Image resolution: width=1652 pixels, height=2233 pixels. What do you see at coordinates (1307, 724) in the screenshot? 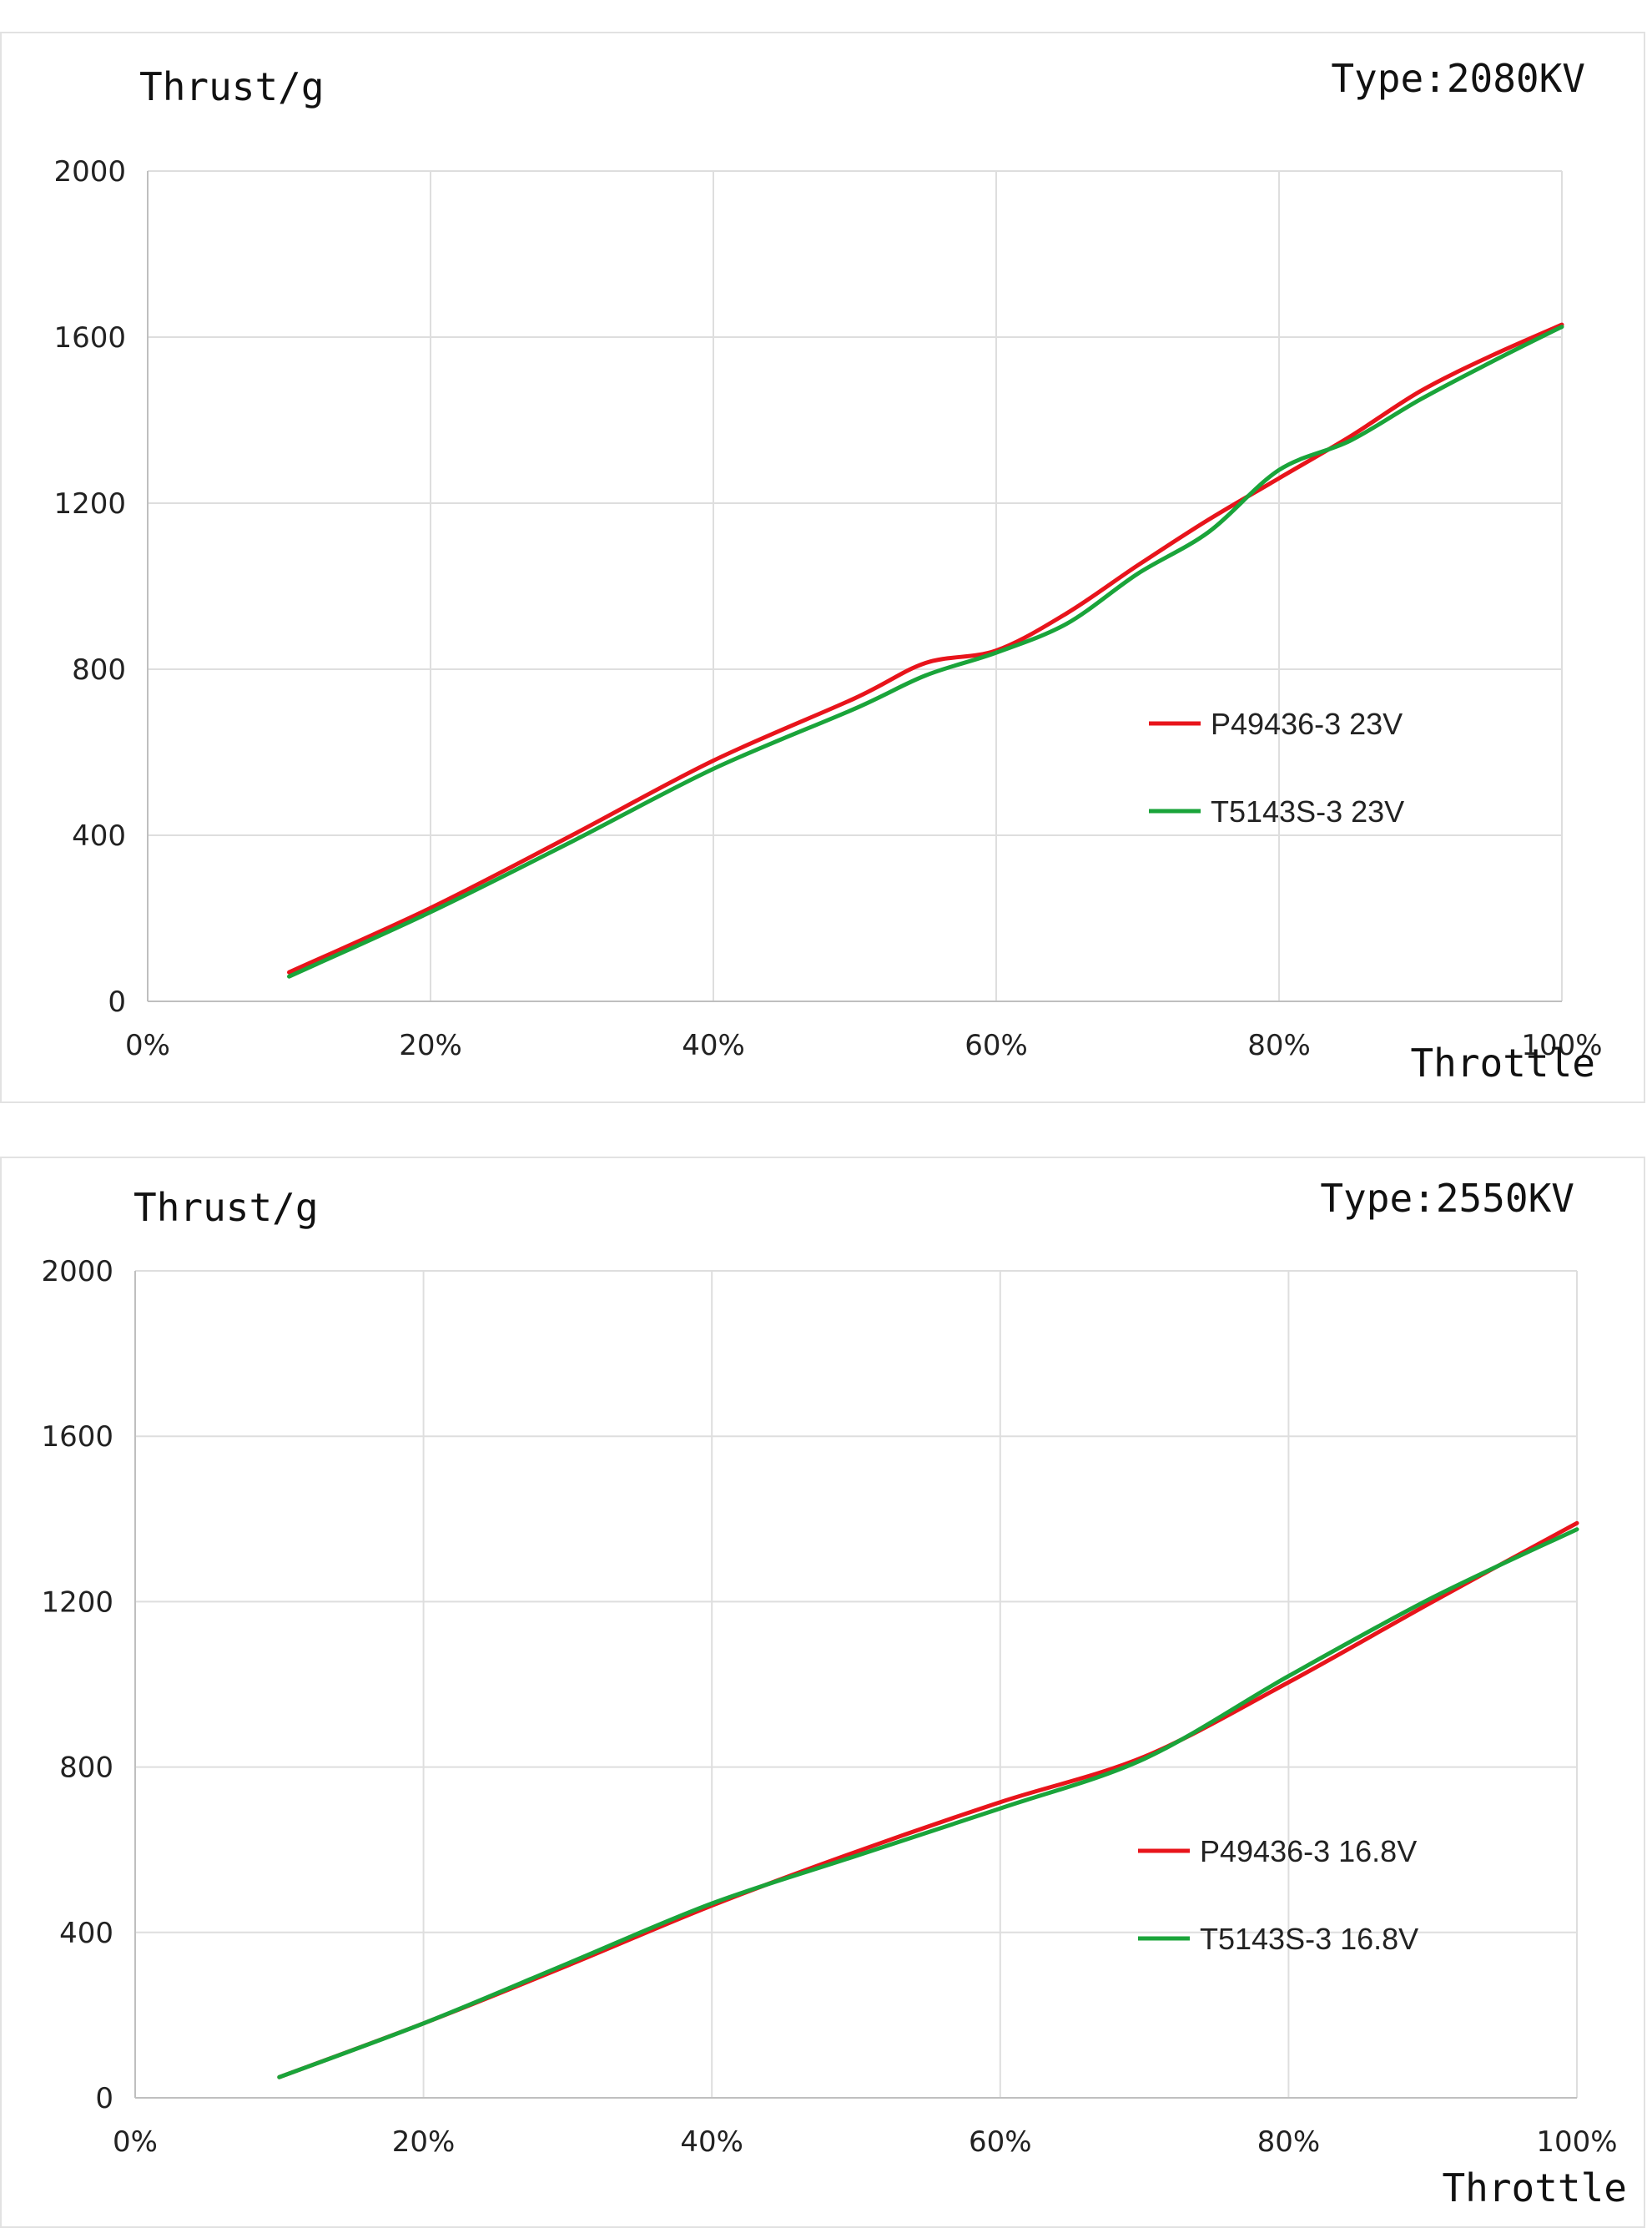
I see `legend-label: P49436-3 23V` at bounding box center [1307, 724].